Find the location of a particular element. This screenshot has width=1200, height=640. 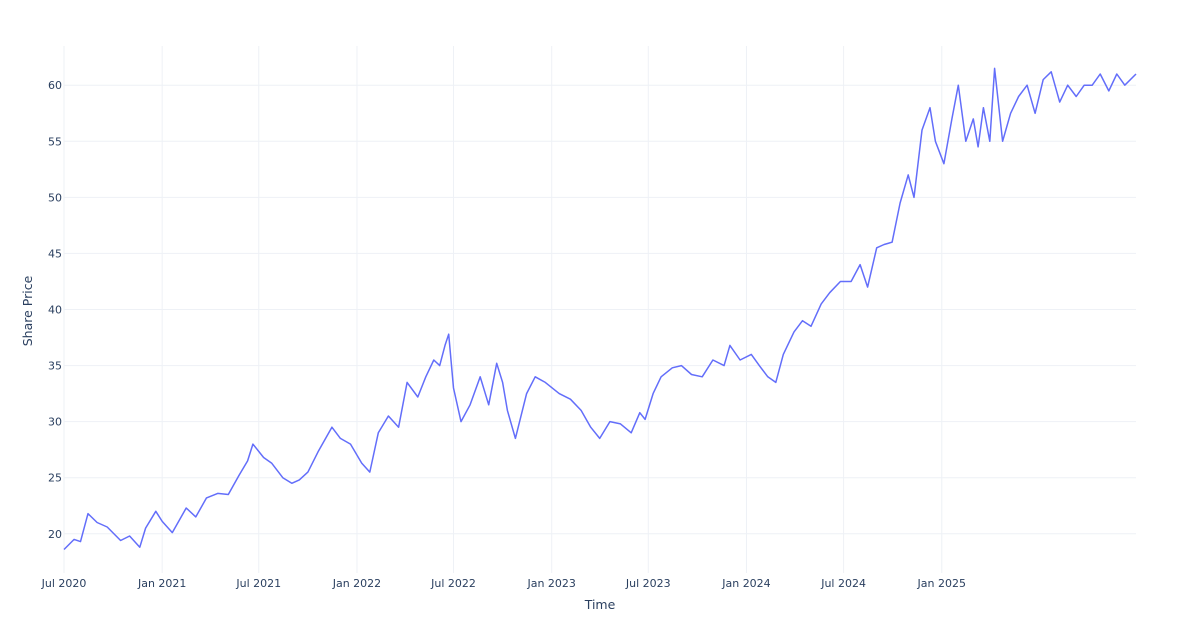

x-tick-label: Jul 2021 is located at coordinates (258, 583).